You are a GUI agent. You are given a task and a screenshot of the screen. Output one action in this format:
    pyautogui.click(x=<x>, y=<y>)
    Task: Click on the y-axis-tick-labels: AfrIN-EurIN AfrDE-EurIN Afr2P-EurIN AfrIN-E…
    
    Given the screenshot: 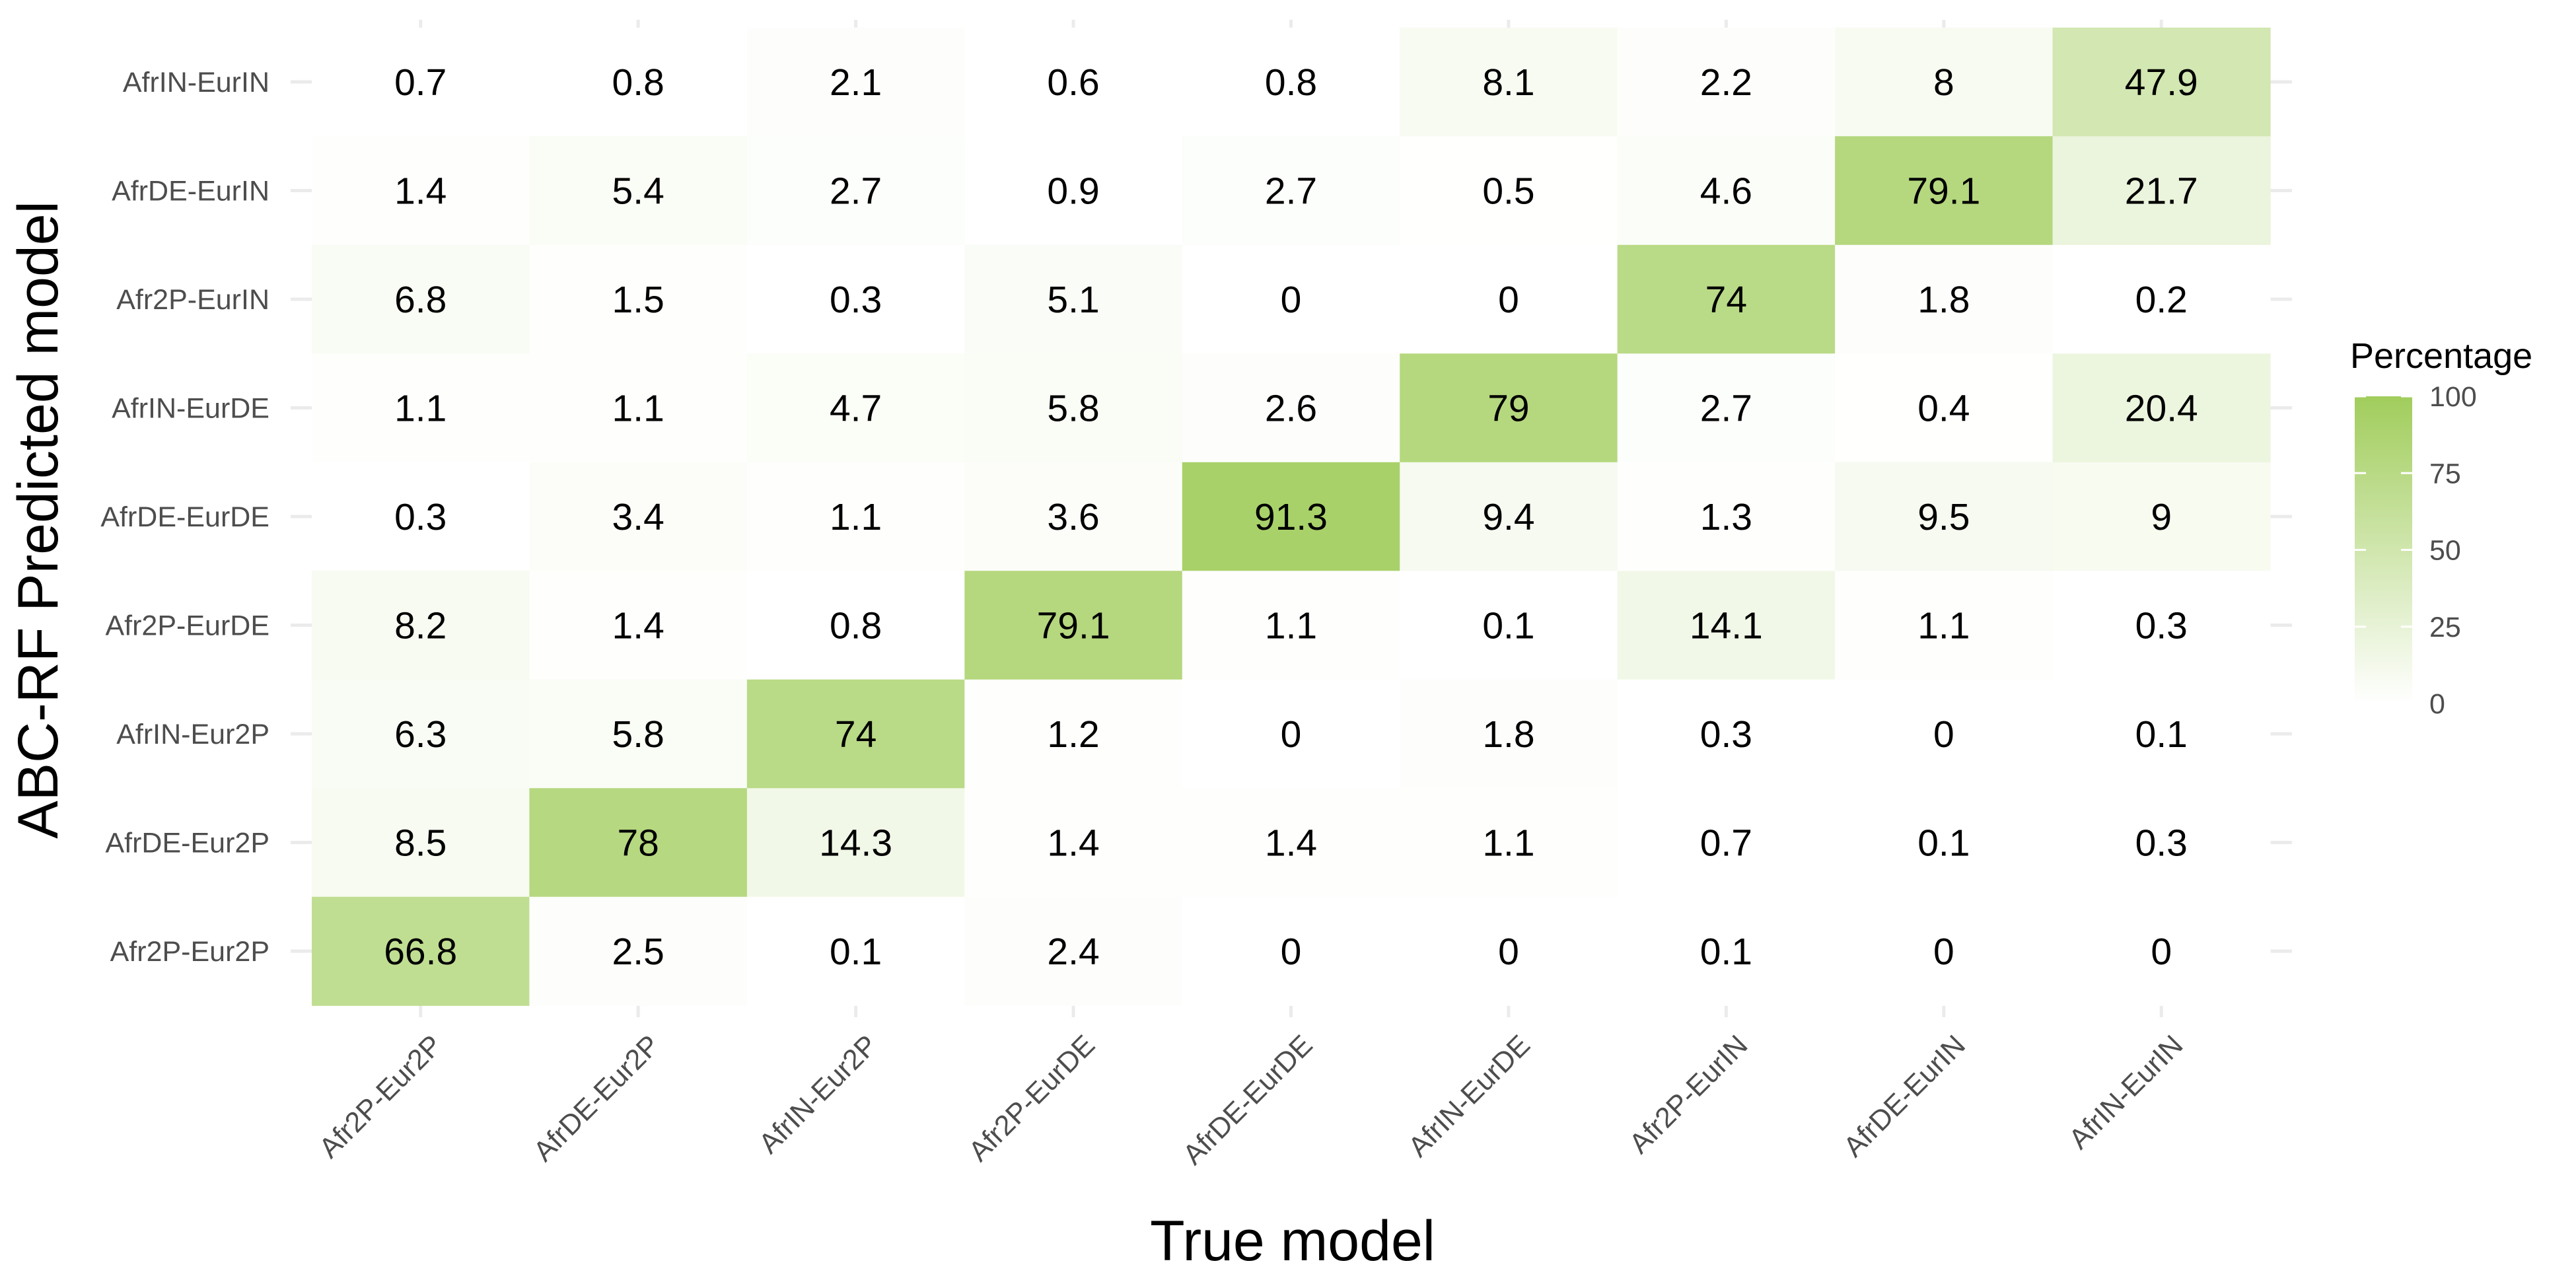 What is the action you would take?
    pyautogui.click(x=185, y=518)
    